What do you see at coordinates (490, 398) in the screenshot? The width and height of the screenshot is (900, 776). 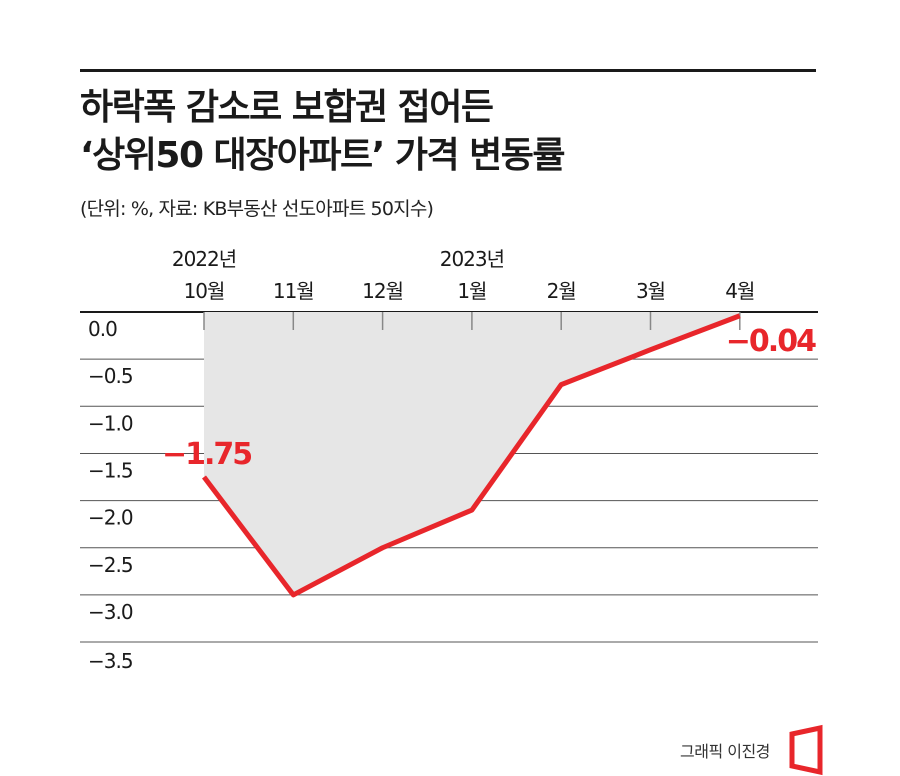 I see `data-labels: −1.75 −0.04` at bounding box center [490, 398].